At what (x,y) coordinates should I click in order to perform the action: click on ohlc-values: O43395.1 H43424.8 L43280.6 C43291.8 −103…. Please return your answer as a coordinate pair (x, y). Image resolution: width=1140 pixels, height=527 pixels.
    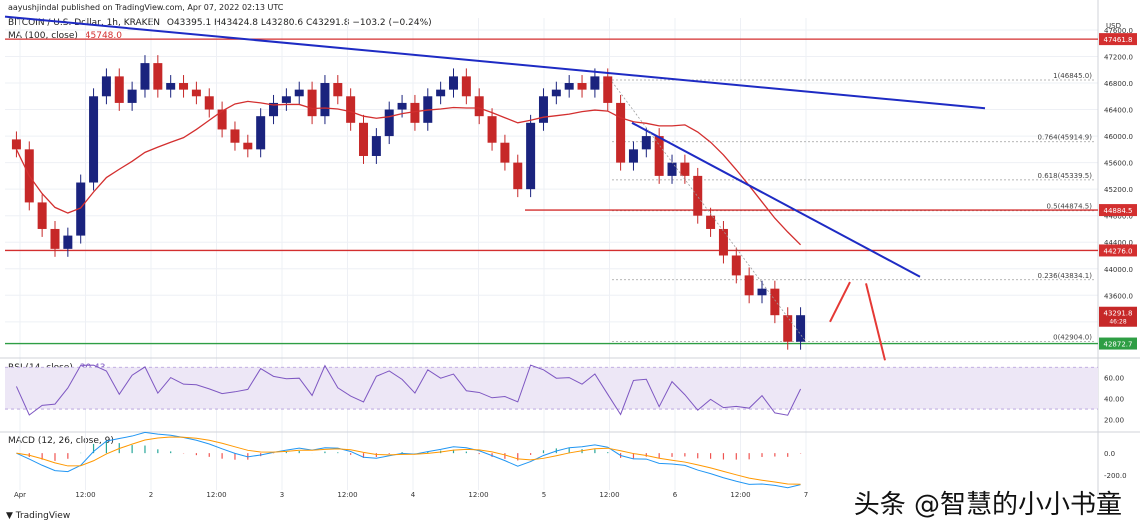
    Looking at the image, I should click on (299, 23).